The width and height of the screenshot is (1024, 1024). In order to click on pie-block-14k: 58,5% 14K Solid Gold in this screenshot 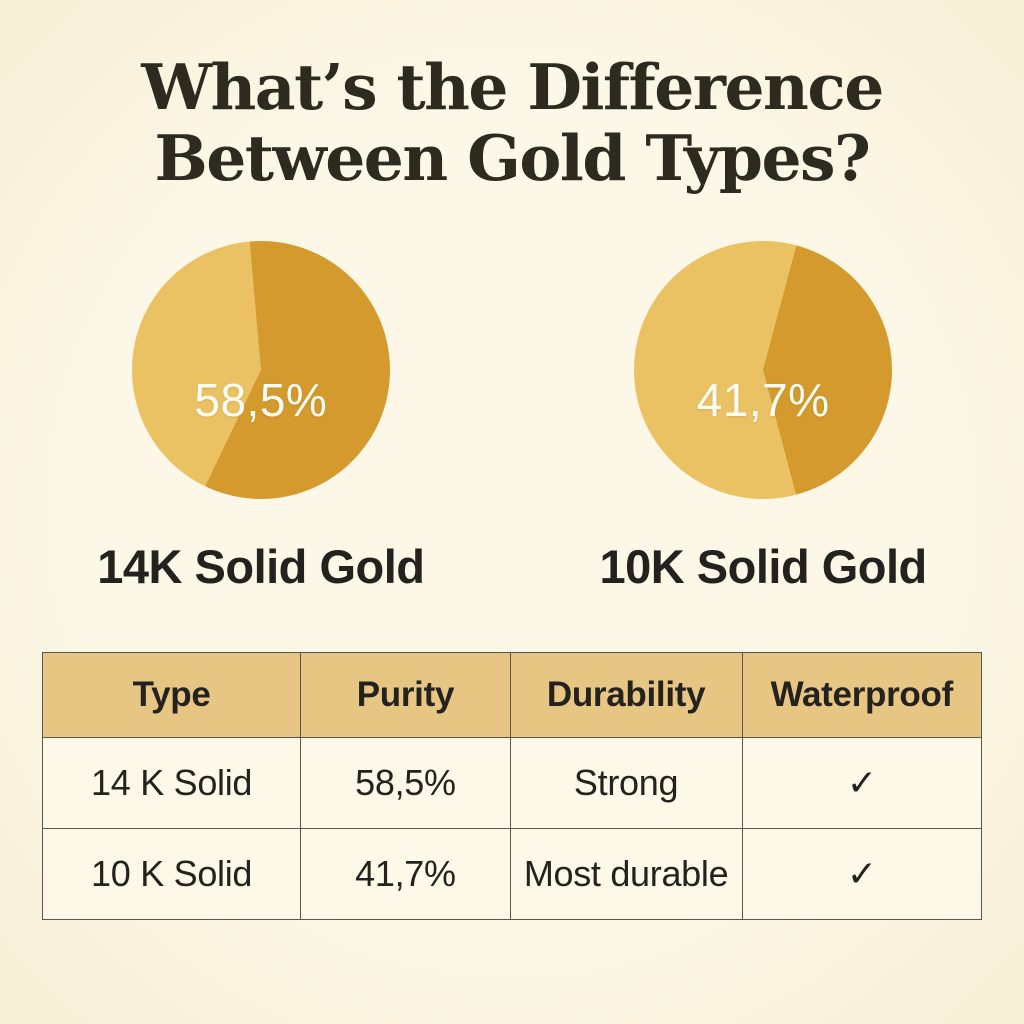, I will do `click(261, 417)`.